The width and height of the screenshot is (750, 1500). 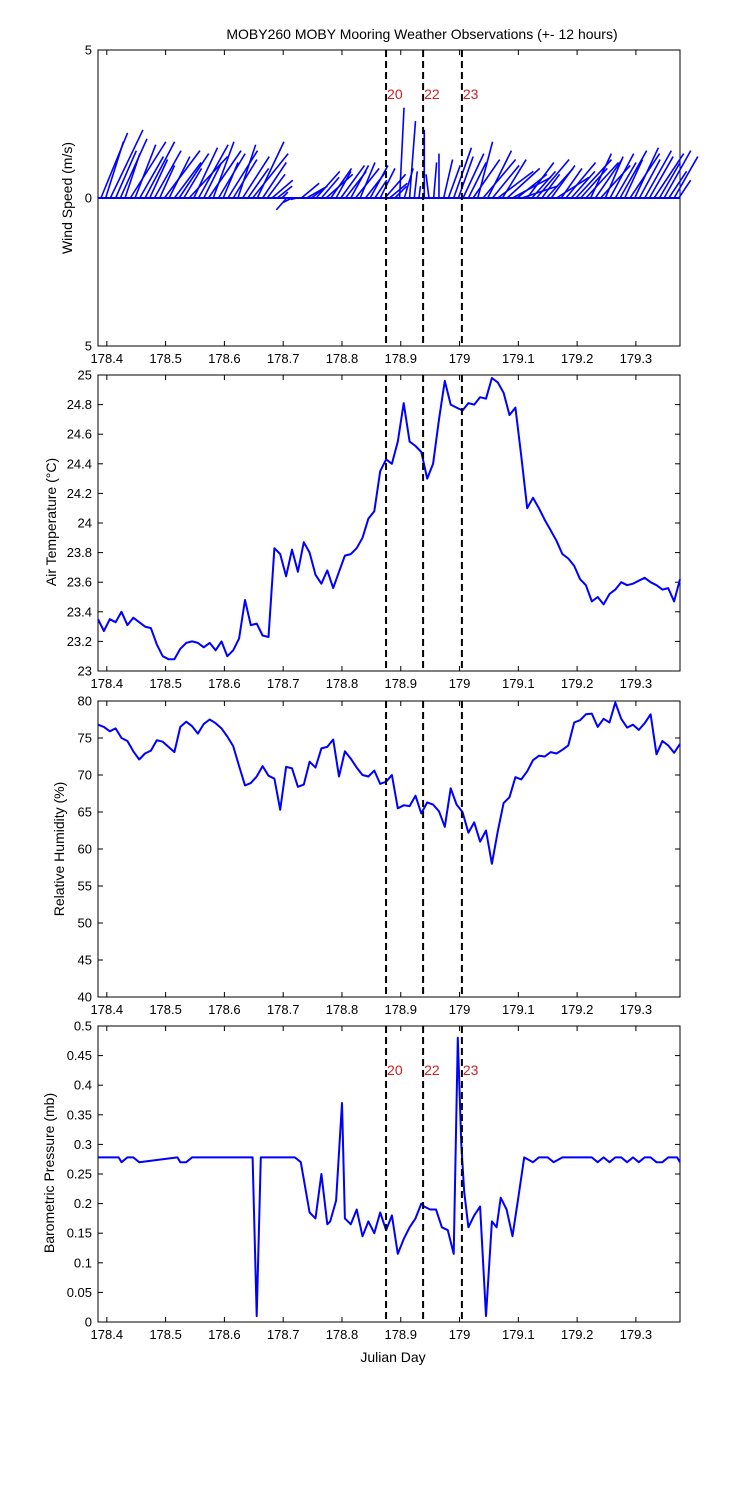 What do you see at coordinates (79, 641) in the screenshot?
I see `y-tick-label: 23.2` at bounding box center [79, 641].